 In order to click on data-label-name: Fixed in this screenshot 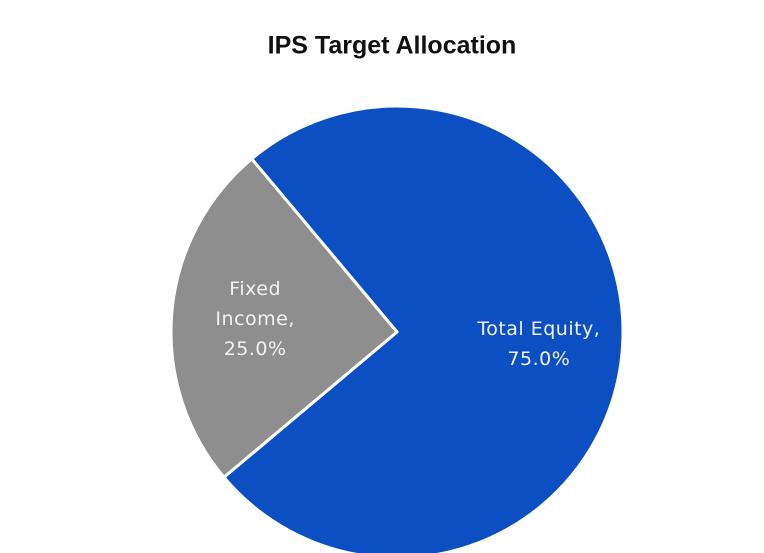, I will do `click(255, 289)`.